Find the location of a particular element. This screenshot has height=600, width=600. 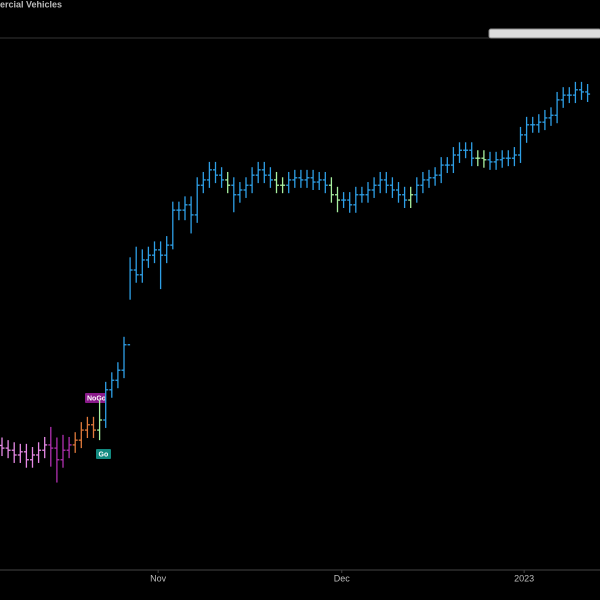

x-tick-label: Nov is located at coordinates (158, 578).